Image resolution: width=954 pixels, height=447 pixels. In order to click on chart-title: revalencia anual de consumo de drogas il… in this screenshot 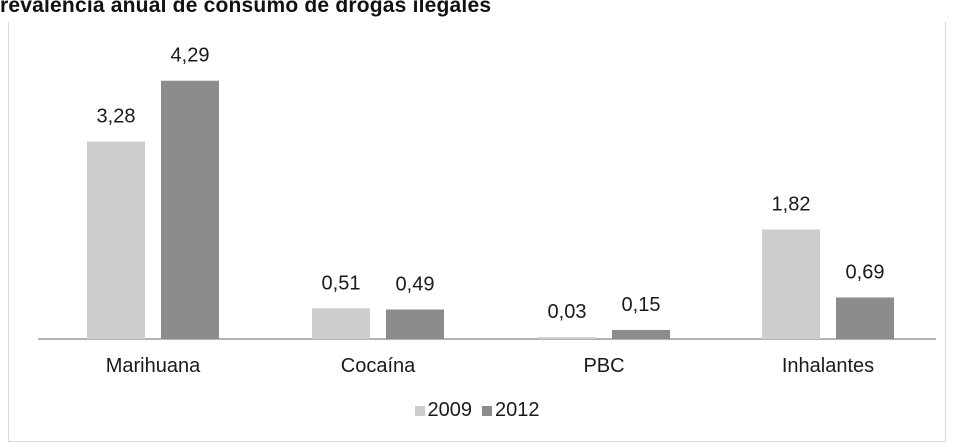, I will do `click(246, 8)`.